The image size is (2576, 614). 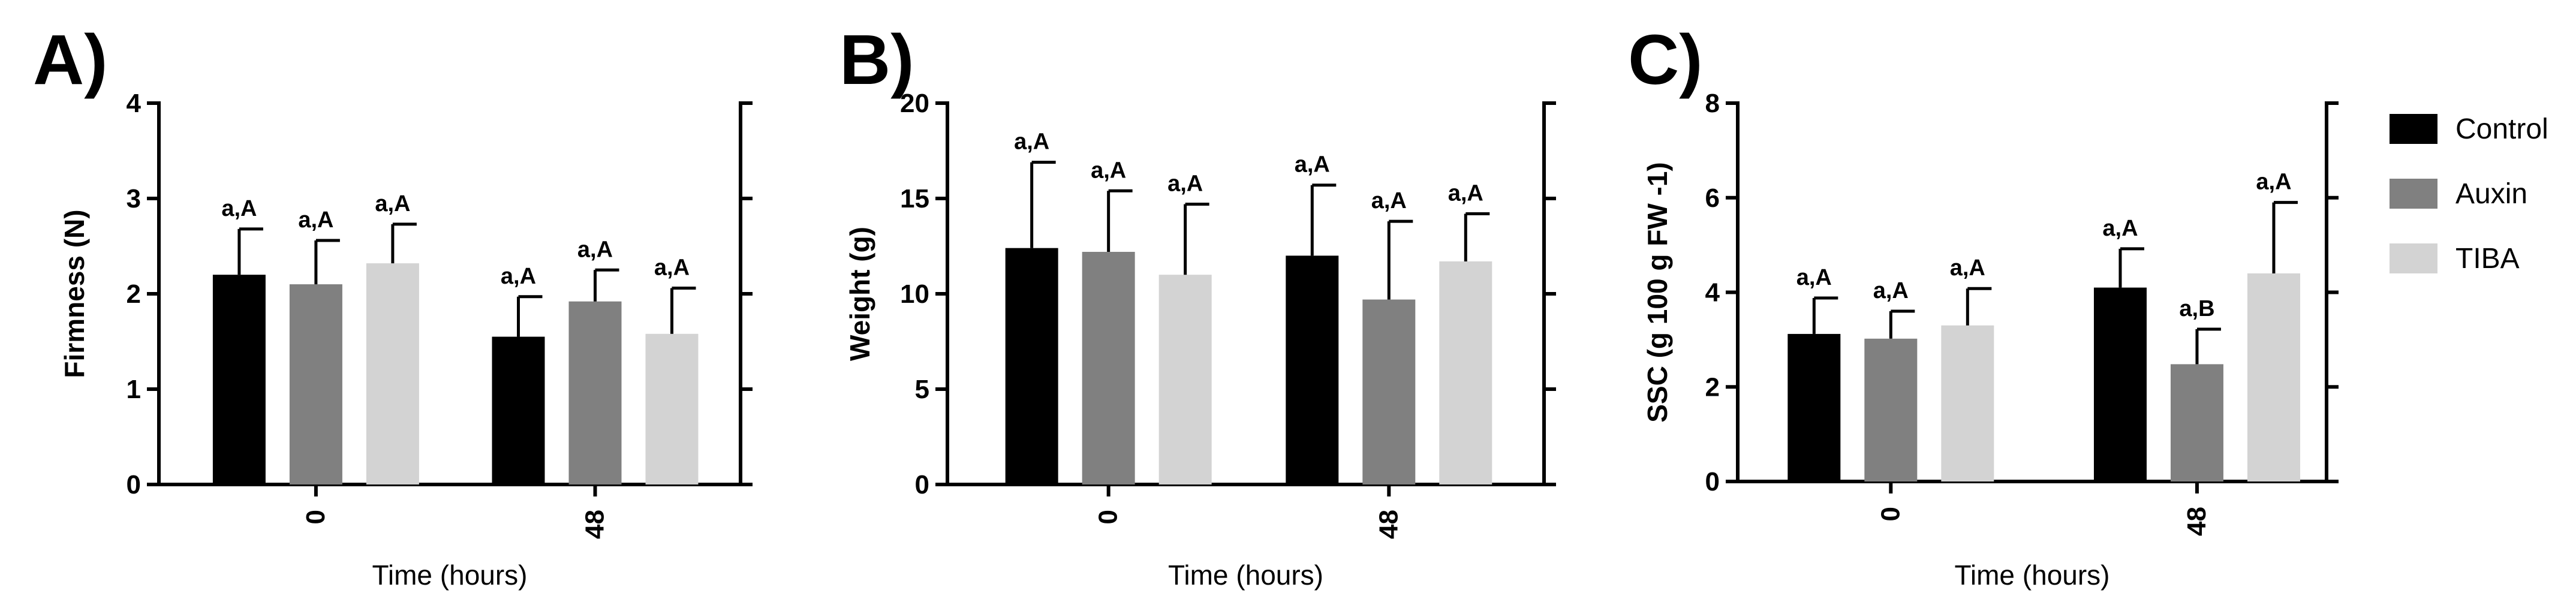 I want to click on legend-swatch-tiba, so click(x=2414, y=258).